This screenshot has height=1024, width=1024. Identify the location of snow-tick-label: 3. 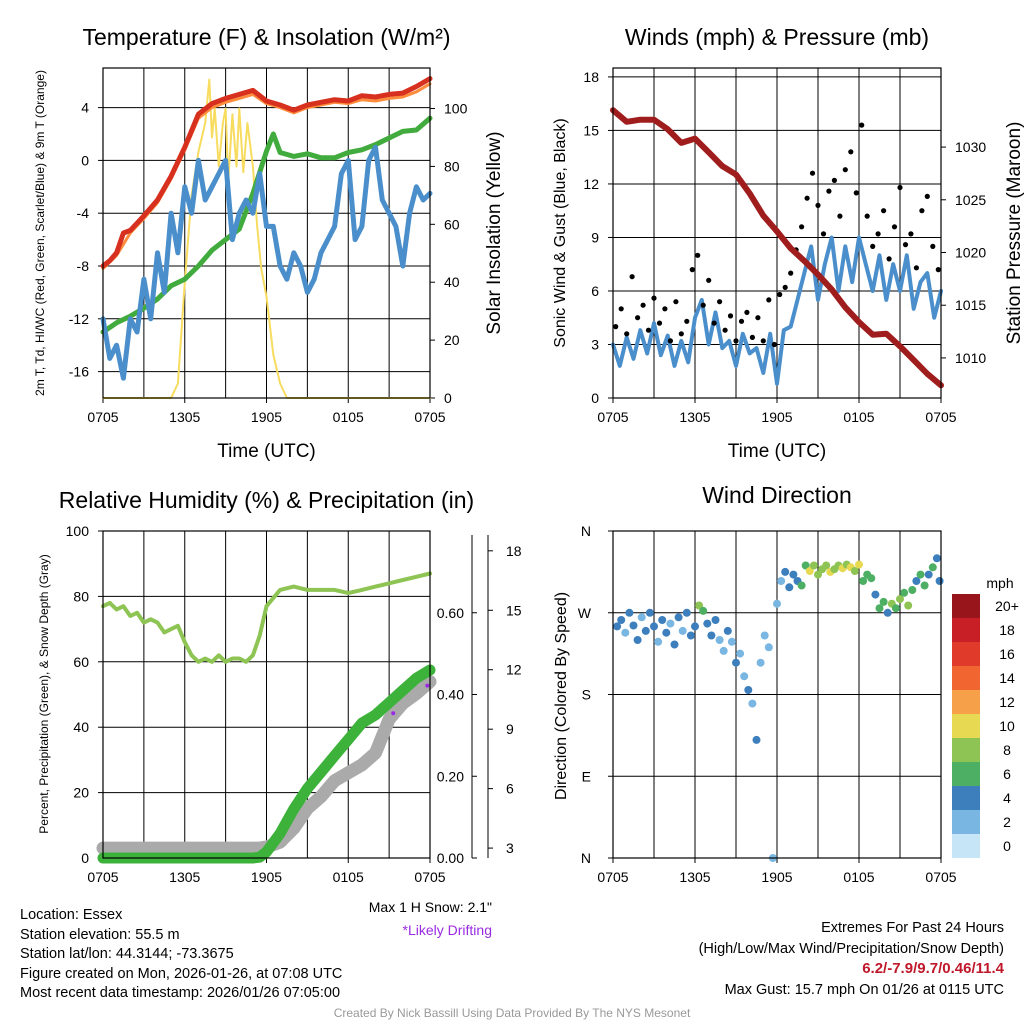
(510, 848).